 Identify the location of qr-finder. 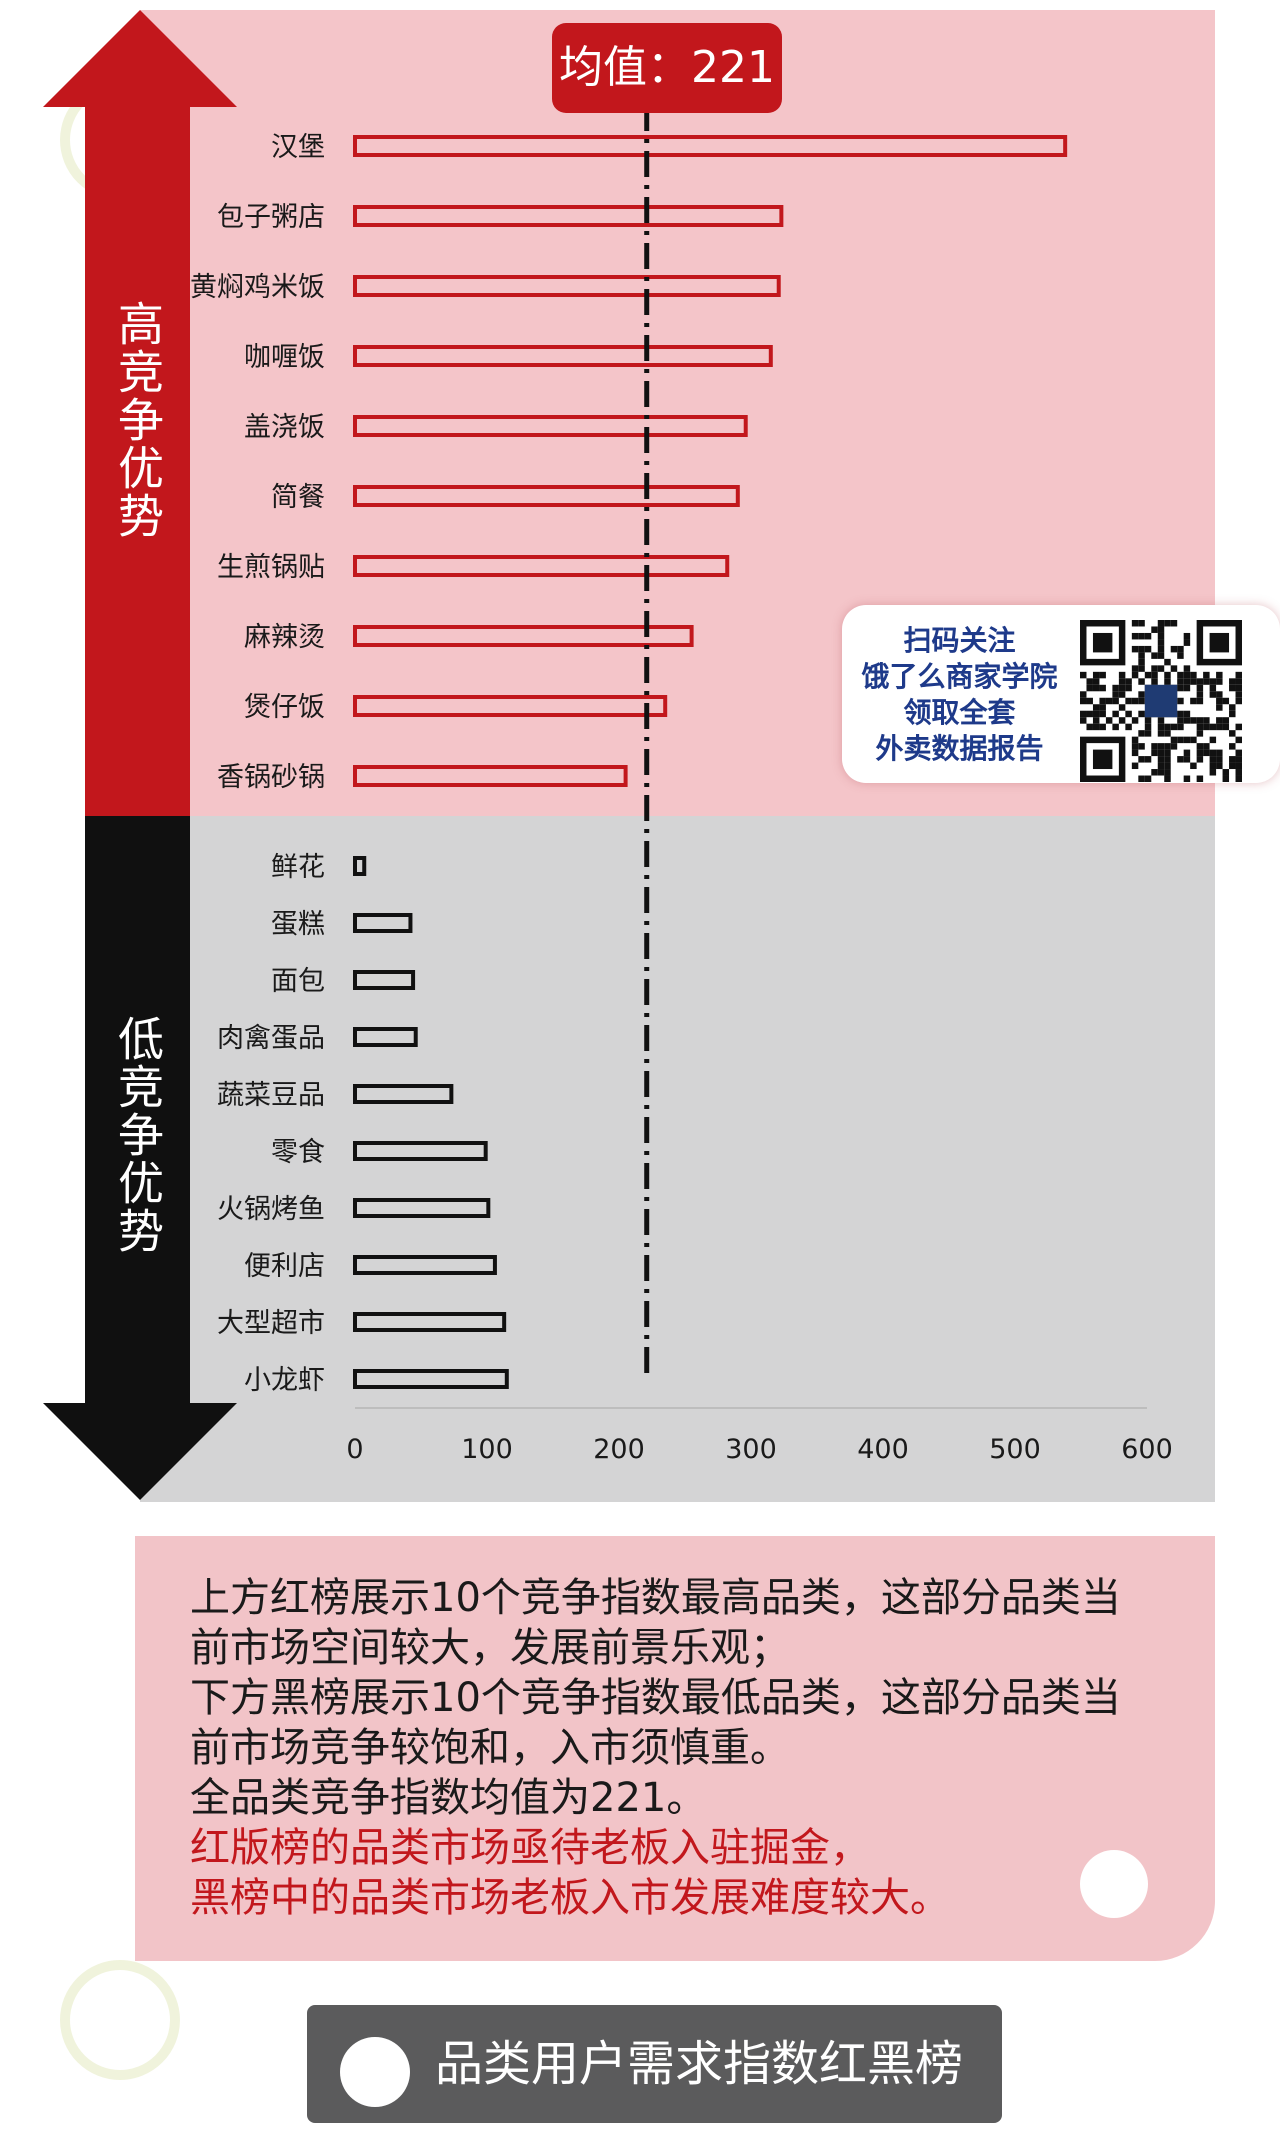
(1102, 642).